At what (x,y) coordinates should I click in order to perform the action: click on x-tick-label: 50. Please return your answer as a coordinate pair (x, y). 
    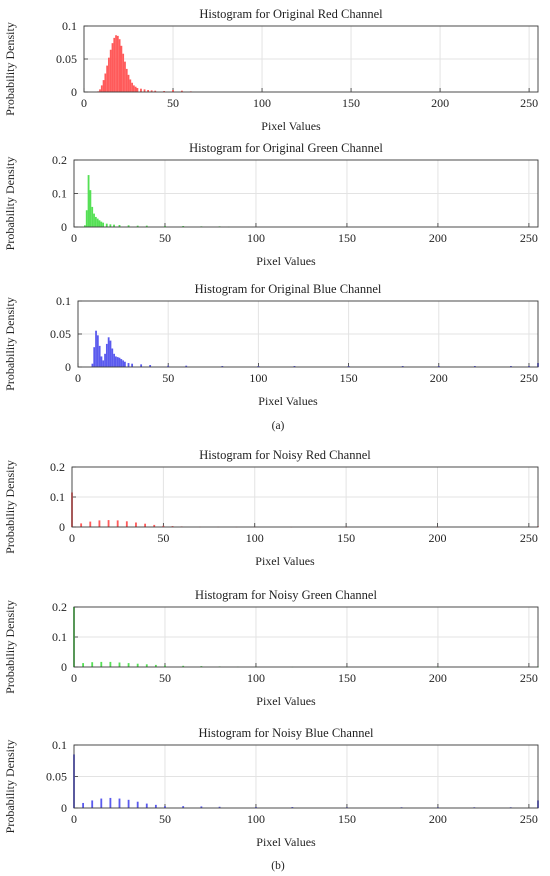
    Looking at the image, I should click on (165, 678).